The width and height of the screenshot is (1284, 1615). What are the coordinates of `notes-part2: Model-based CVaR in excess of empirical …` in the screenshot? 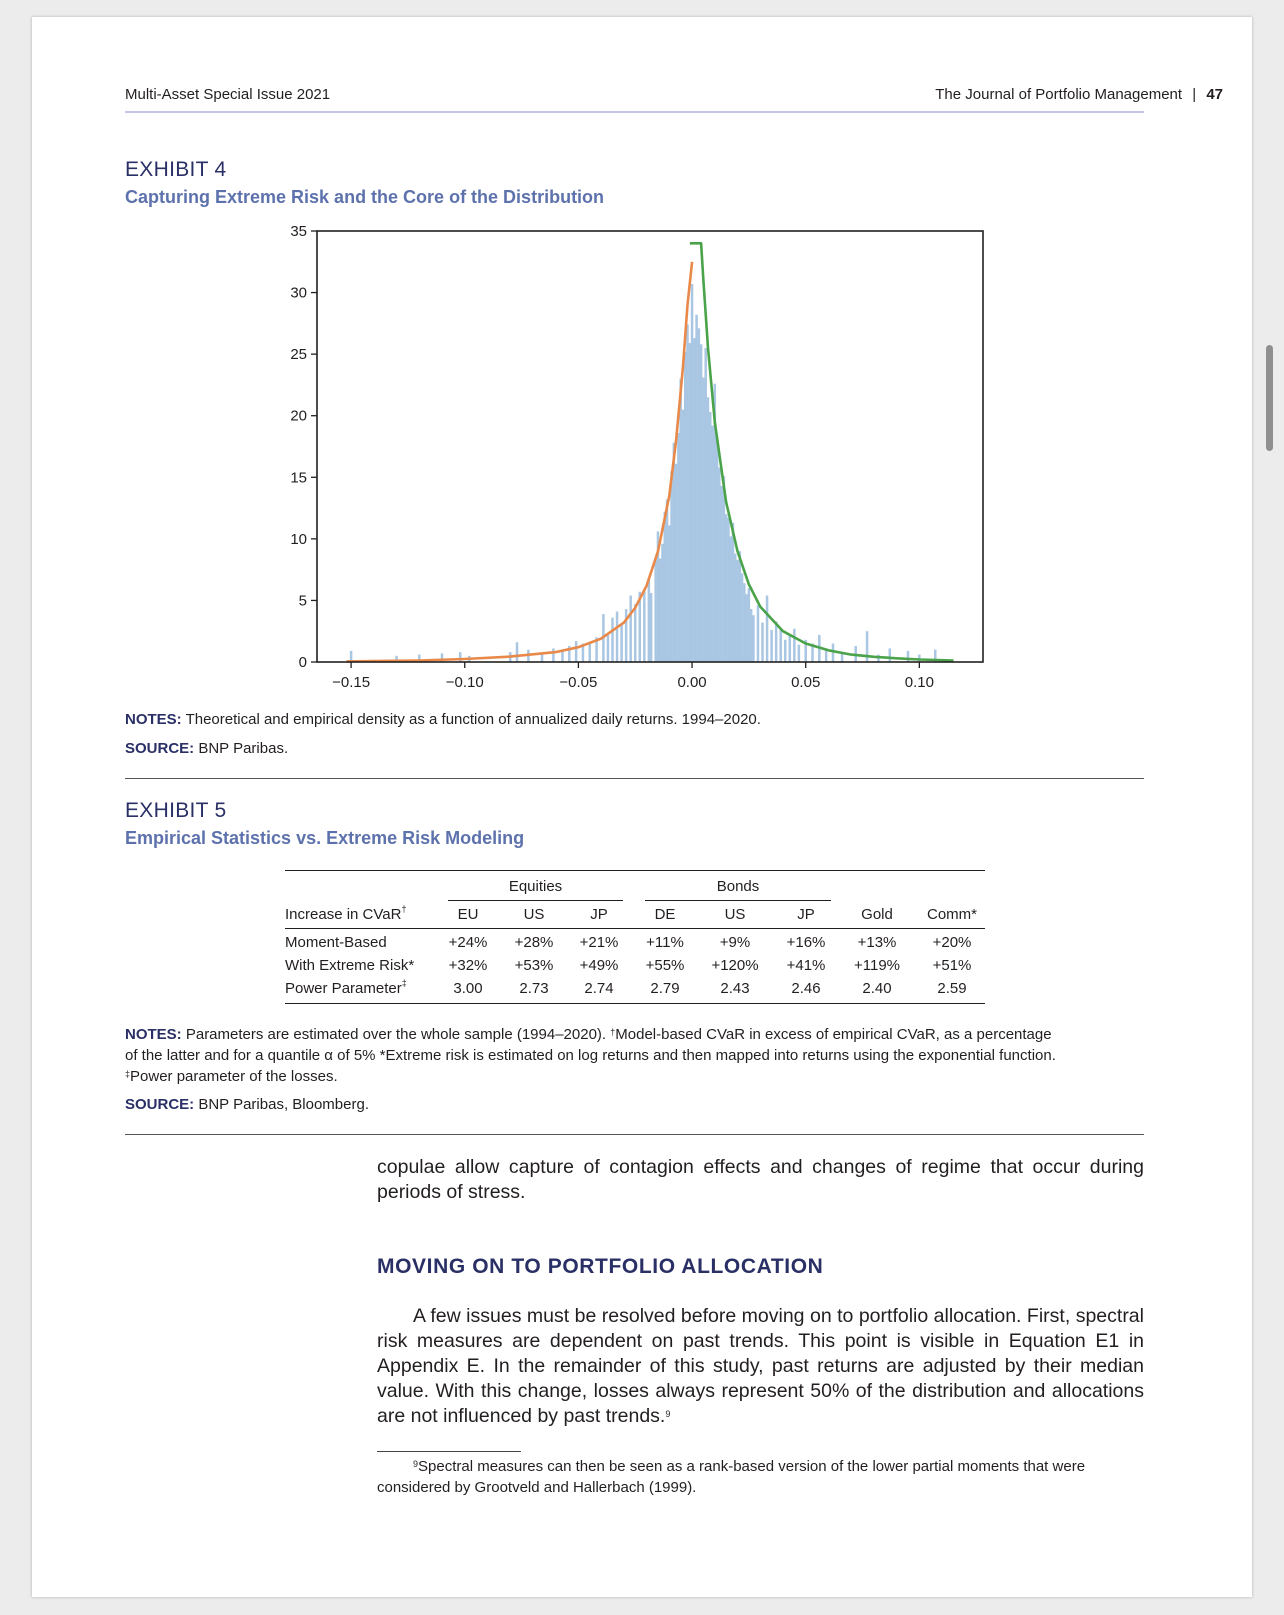 It's located at (590, 1045).